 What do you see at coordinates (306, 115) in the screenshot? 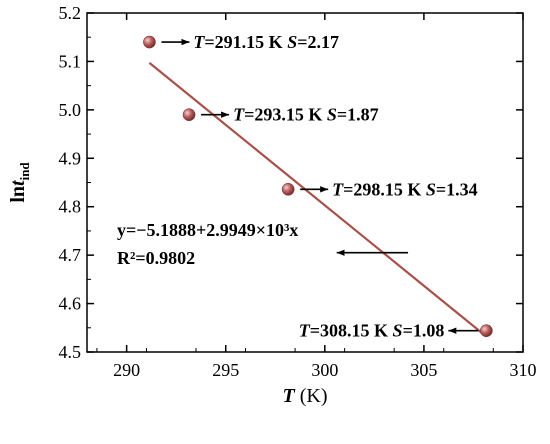
I see `point-label: T=293.15 K S=1.87` at bounding box center [306, 115].